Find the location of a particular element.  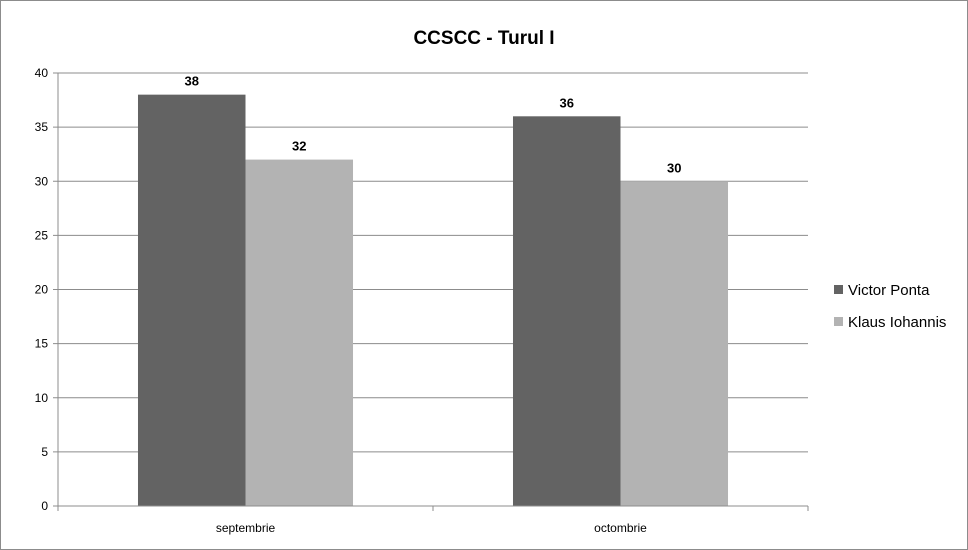

data-label: 38 is located at coordinates (192, 81).